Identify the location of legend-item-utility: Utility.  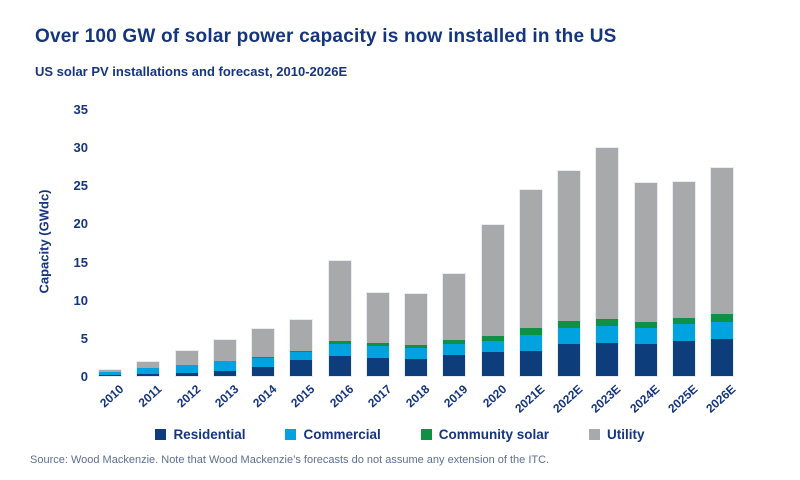
(617, 434).